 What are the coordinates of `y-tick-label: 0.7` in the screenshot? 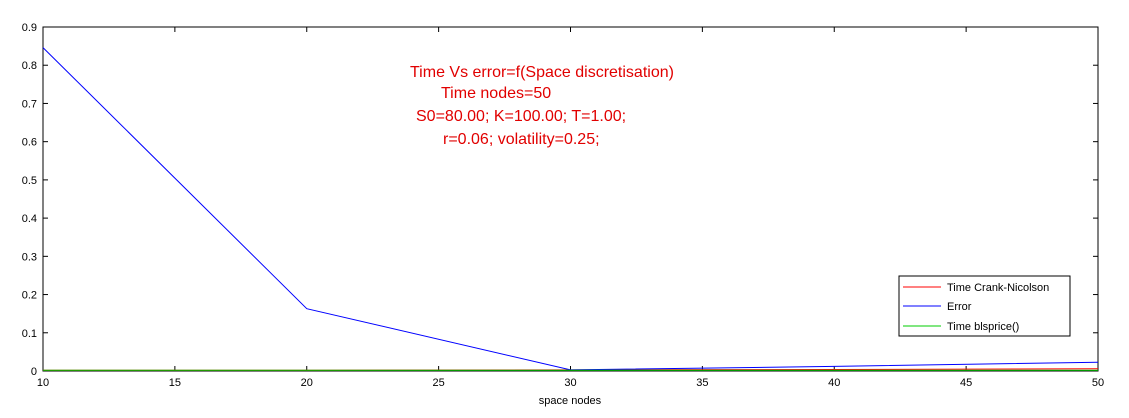 It's located at (29, 104).